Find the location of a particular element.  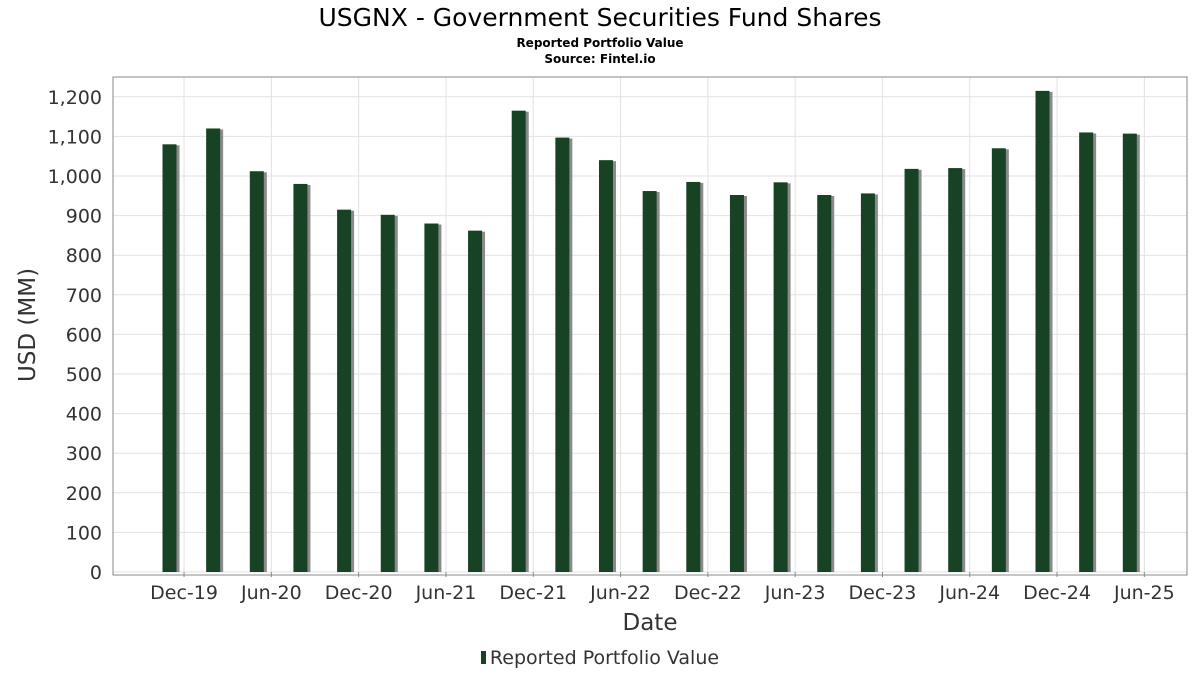

y-tick-label: 1,100 is located at coordinates (75, 137).